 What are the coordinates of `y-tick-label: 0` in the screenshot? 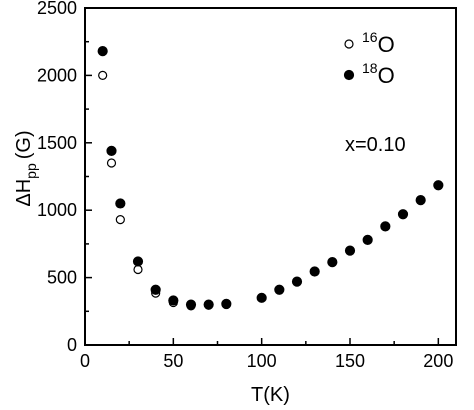 It's located at (72, 345).